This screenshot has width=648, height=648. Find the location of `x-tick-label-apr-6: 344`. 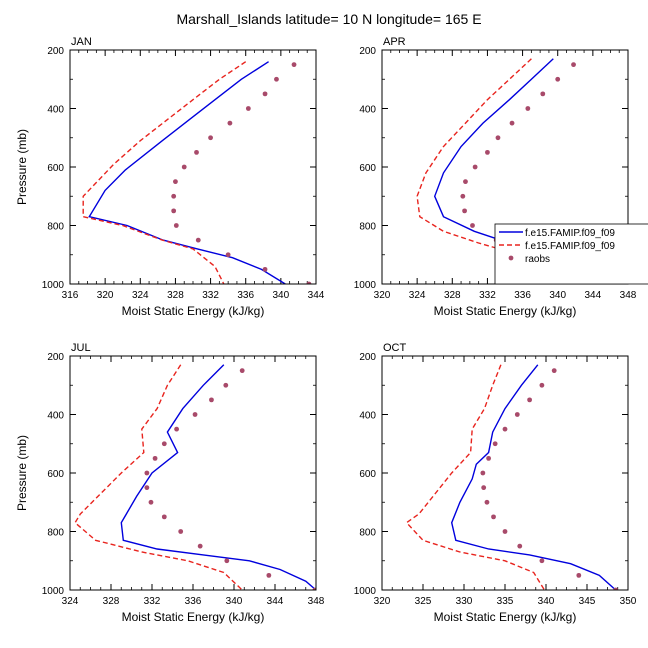

x-tick-label-apr-6: 344 is located at coordinates (593, 295).